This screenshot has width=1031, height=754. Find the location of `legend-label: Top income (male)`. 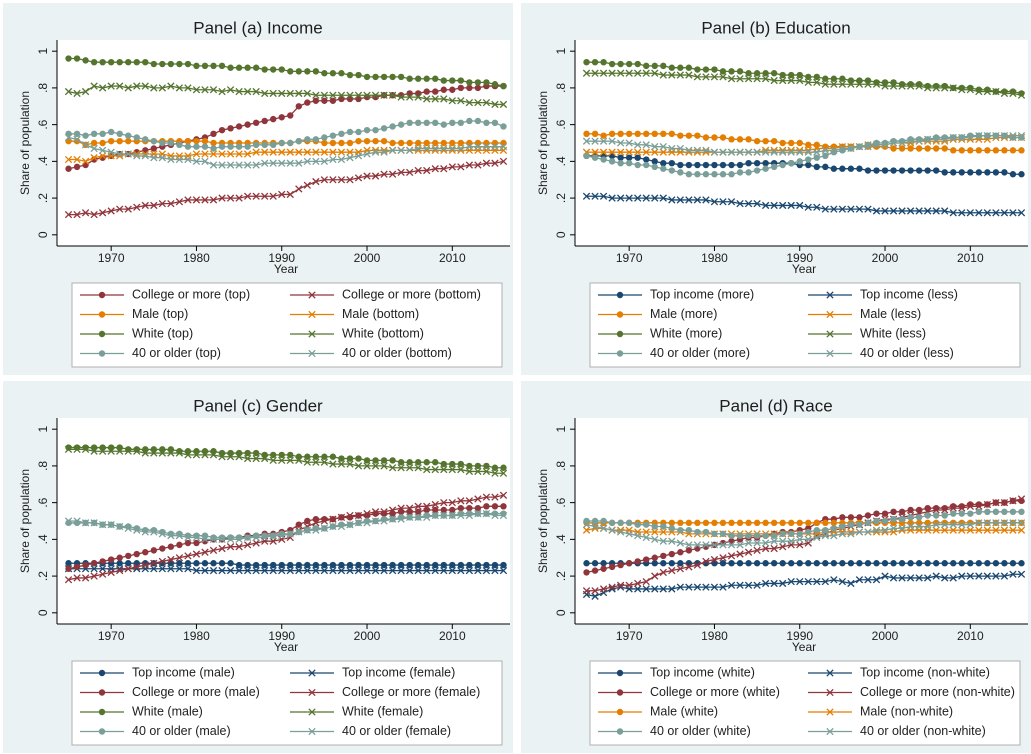

legend-label: Top income (male) is located at coordinates (183, 672).